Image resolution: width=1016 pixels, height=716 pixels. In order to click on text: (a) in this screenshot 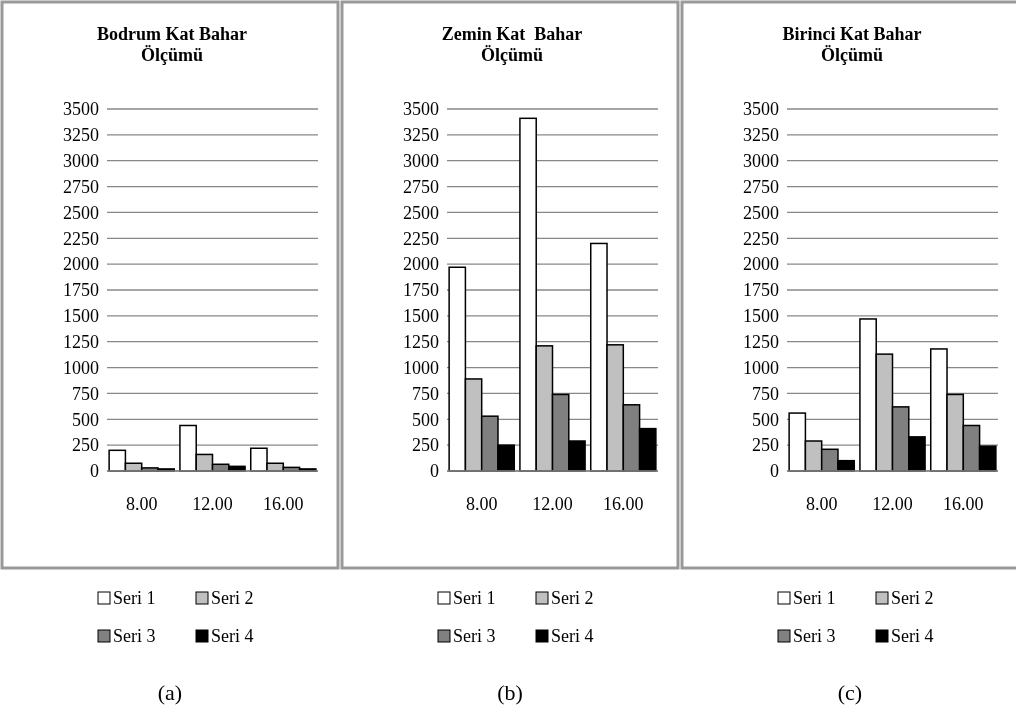, I will do `click(170, 692)`.